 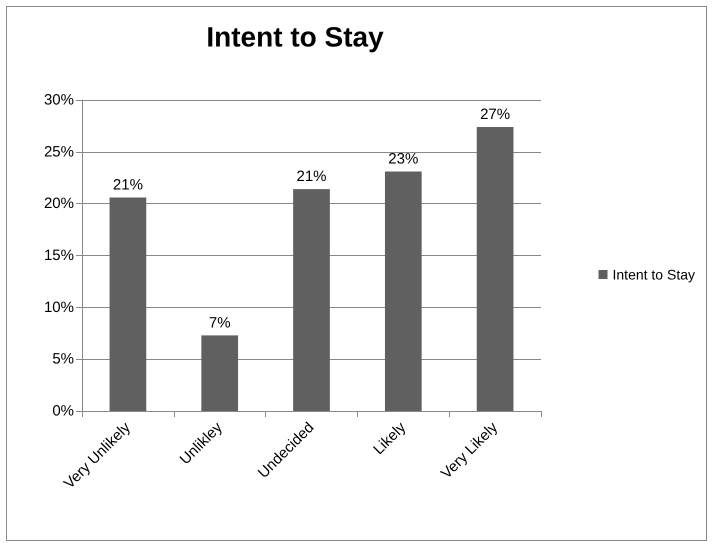 What do you see at coordinates (219, 323) in the screenshot?
I see `data-label: 7%` at bounding box center [219, 323].